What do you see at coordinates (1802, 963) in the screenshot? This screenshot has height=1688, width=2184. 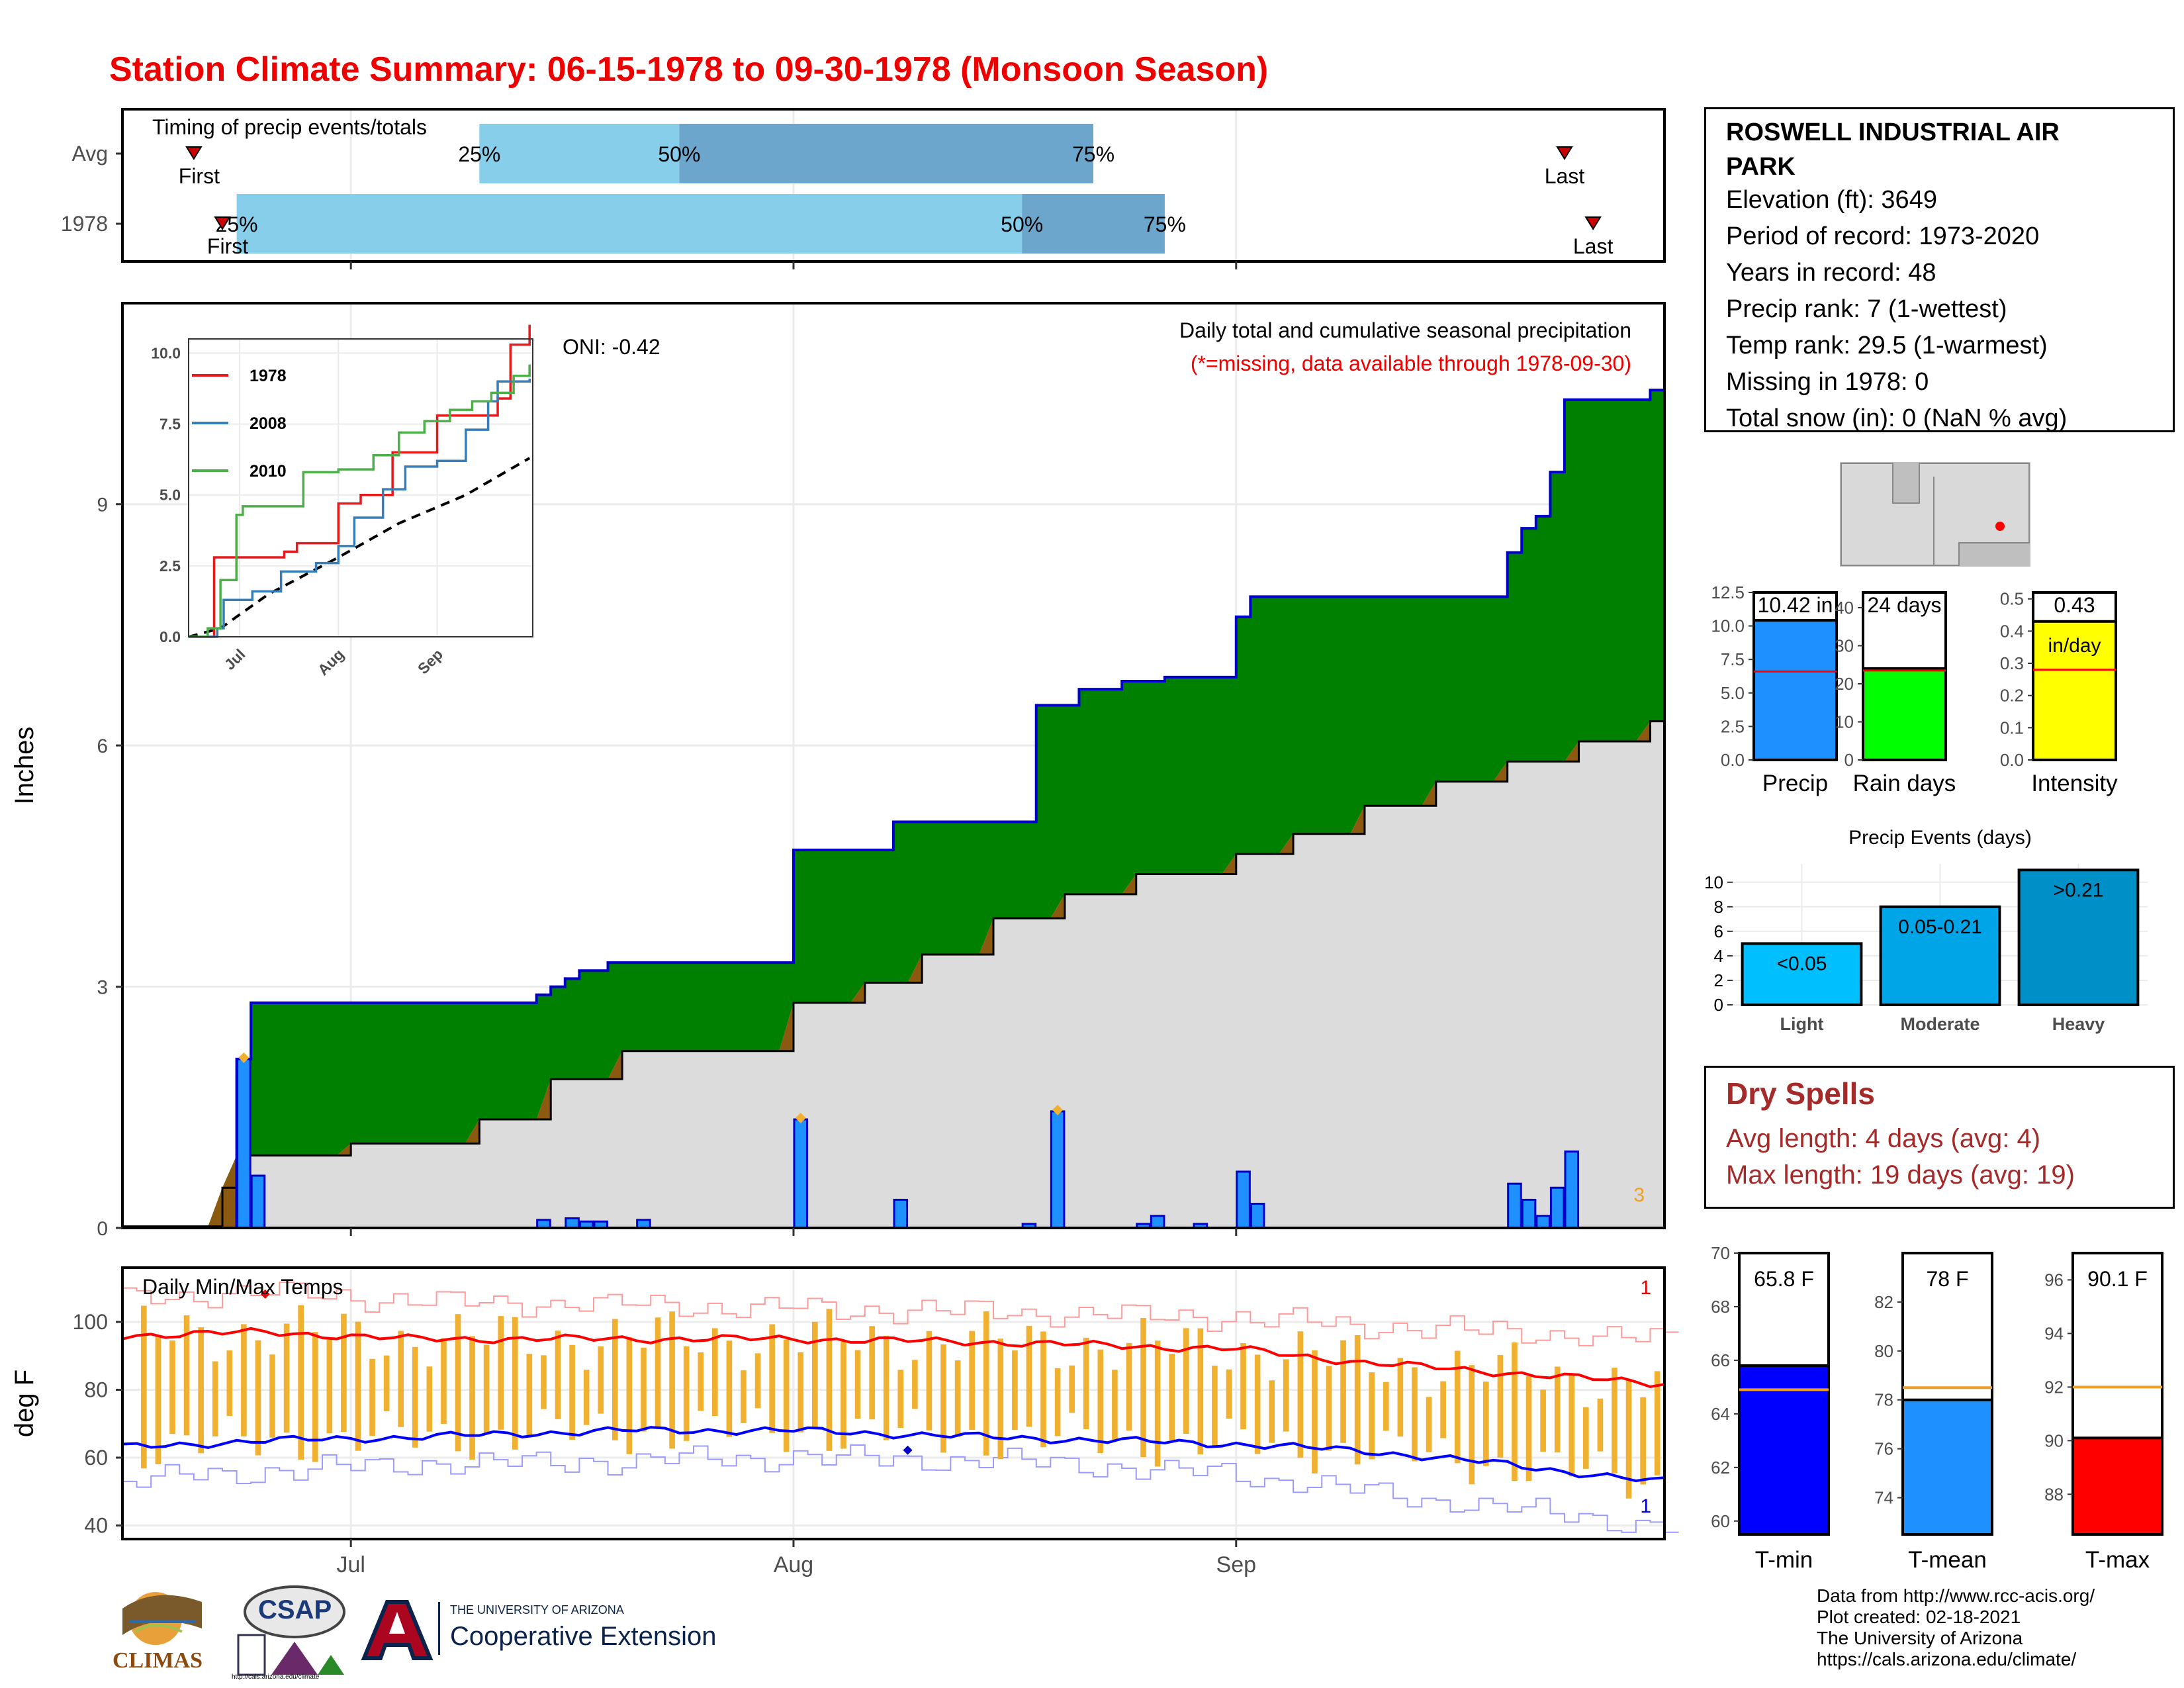 I see `event-bar-label: <0.05` at bounding box center [1802, 963].